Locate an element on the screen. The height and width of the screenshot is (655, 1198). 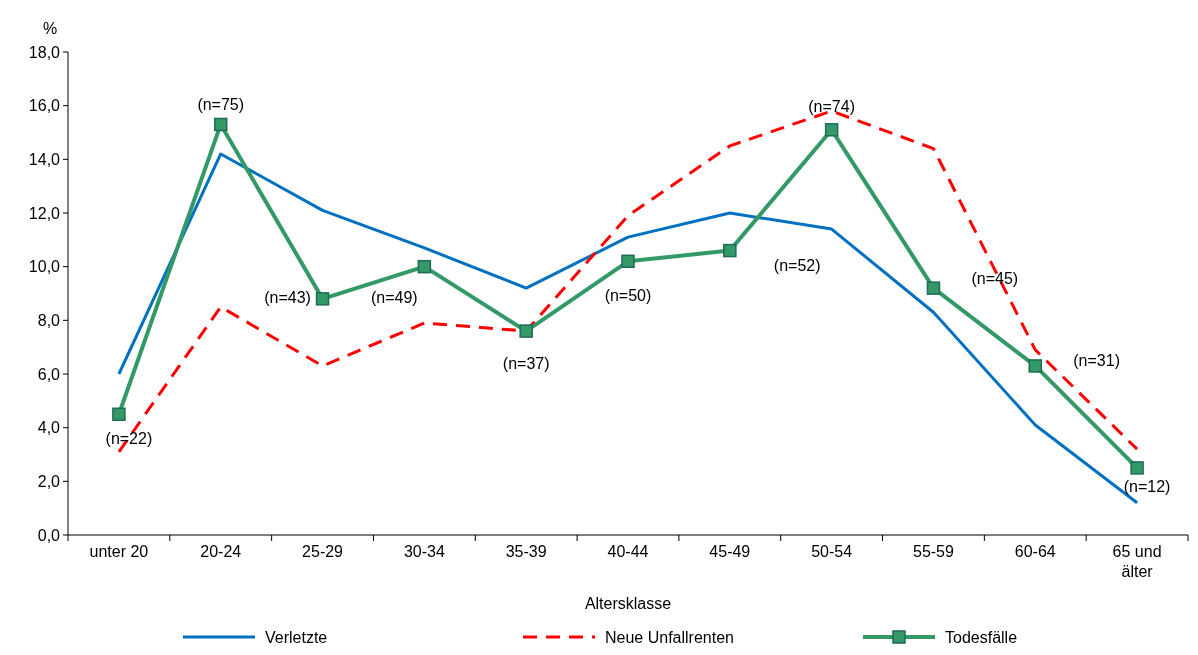
x-tick-label: 65 und älter is located at coordinates (1137, 561).